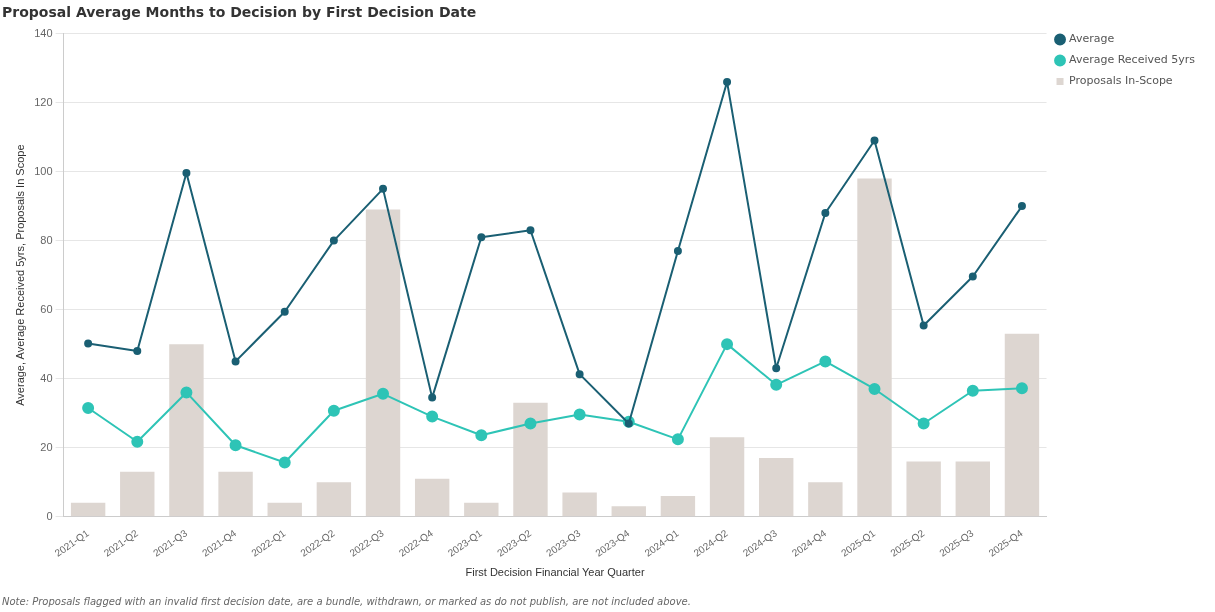  What do you see at coordinates (46, 239) in the screenshot?
I see `y-tick-label: 80` at bounding box center [46, 239].